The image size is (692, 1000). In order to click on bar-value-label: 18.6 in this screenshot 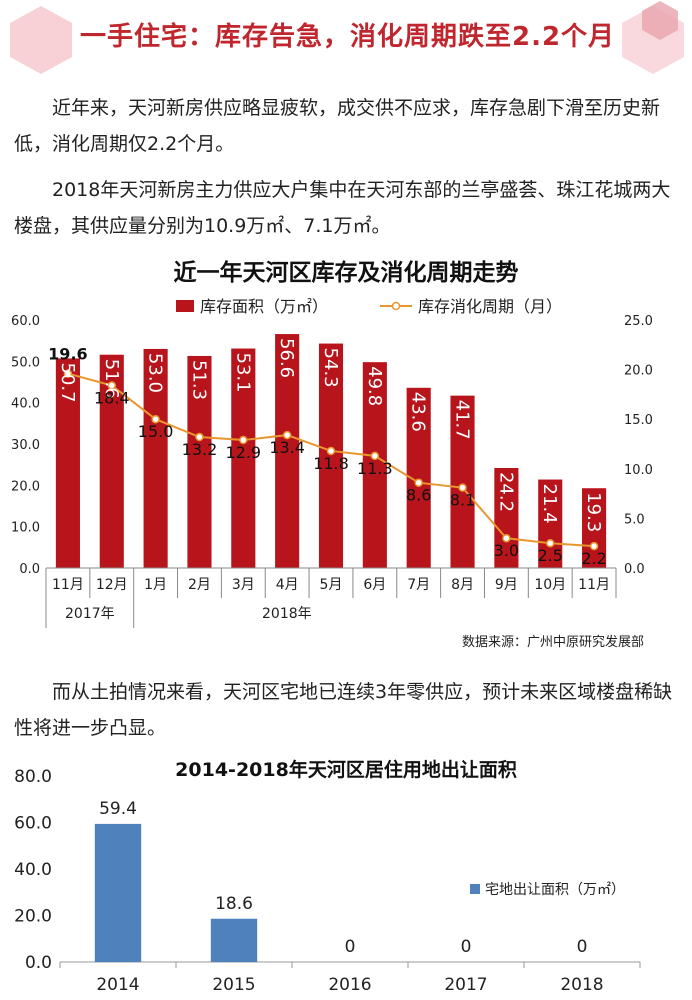, I will do `click(234, 904)`.